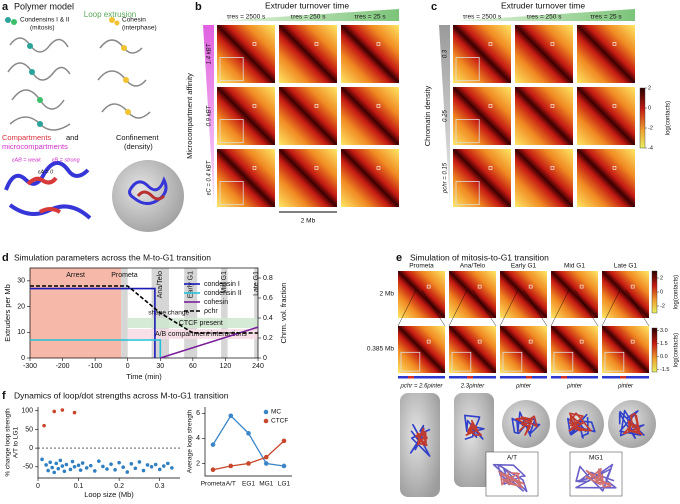 This screenshot has width=680, height=504. What do you see at coordinates (472, 387) in the screenshot?
I see `density-label: 2.3ρinter` at bounding box center [472, 387].